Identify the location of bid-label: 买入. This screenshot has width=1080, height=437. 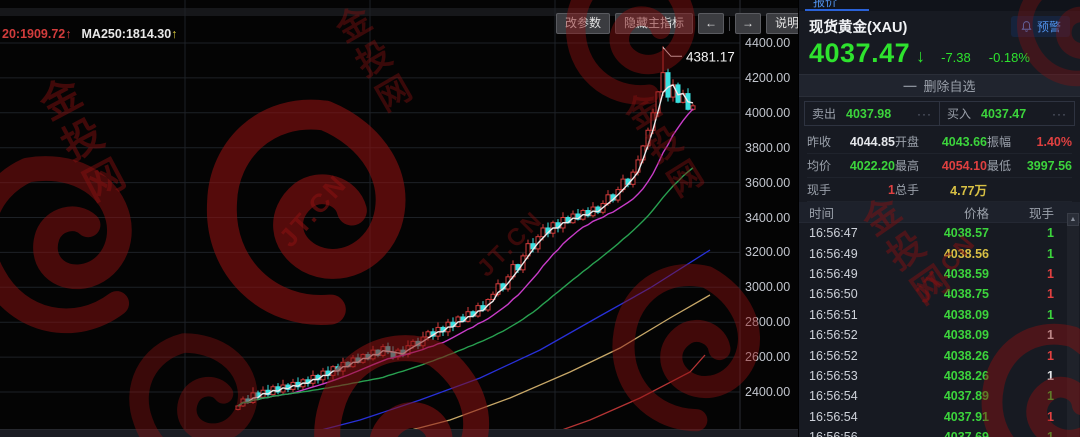
(959, 114).